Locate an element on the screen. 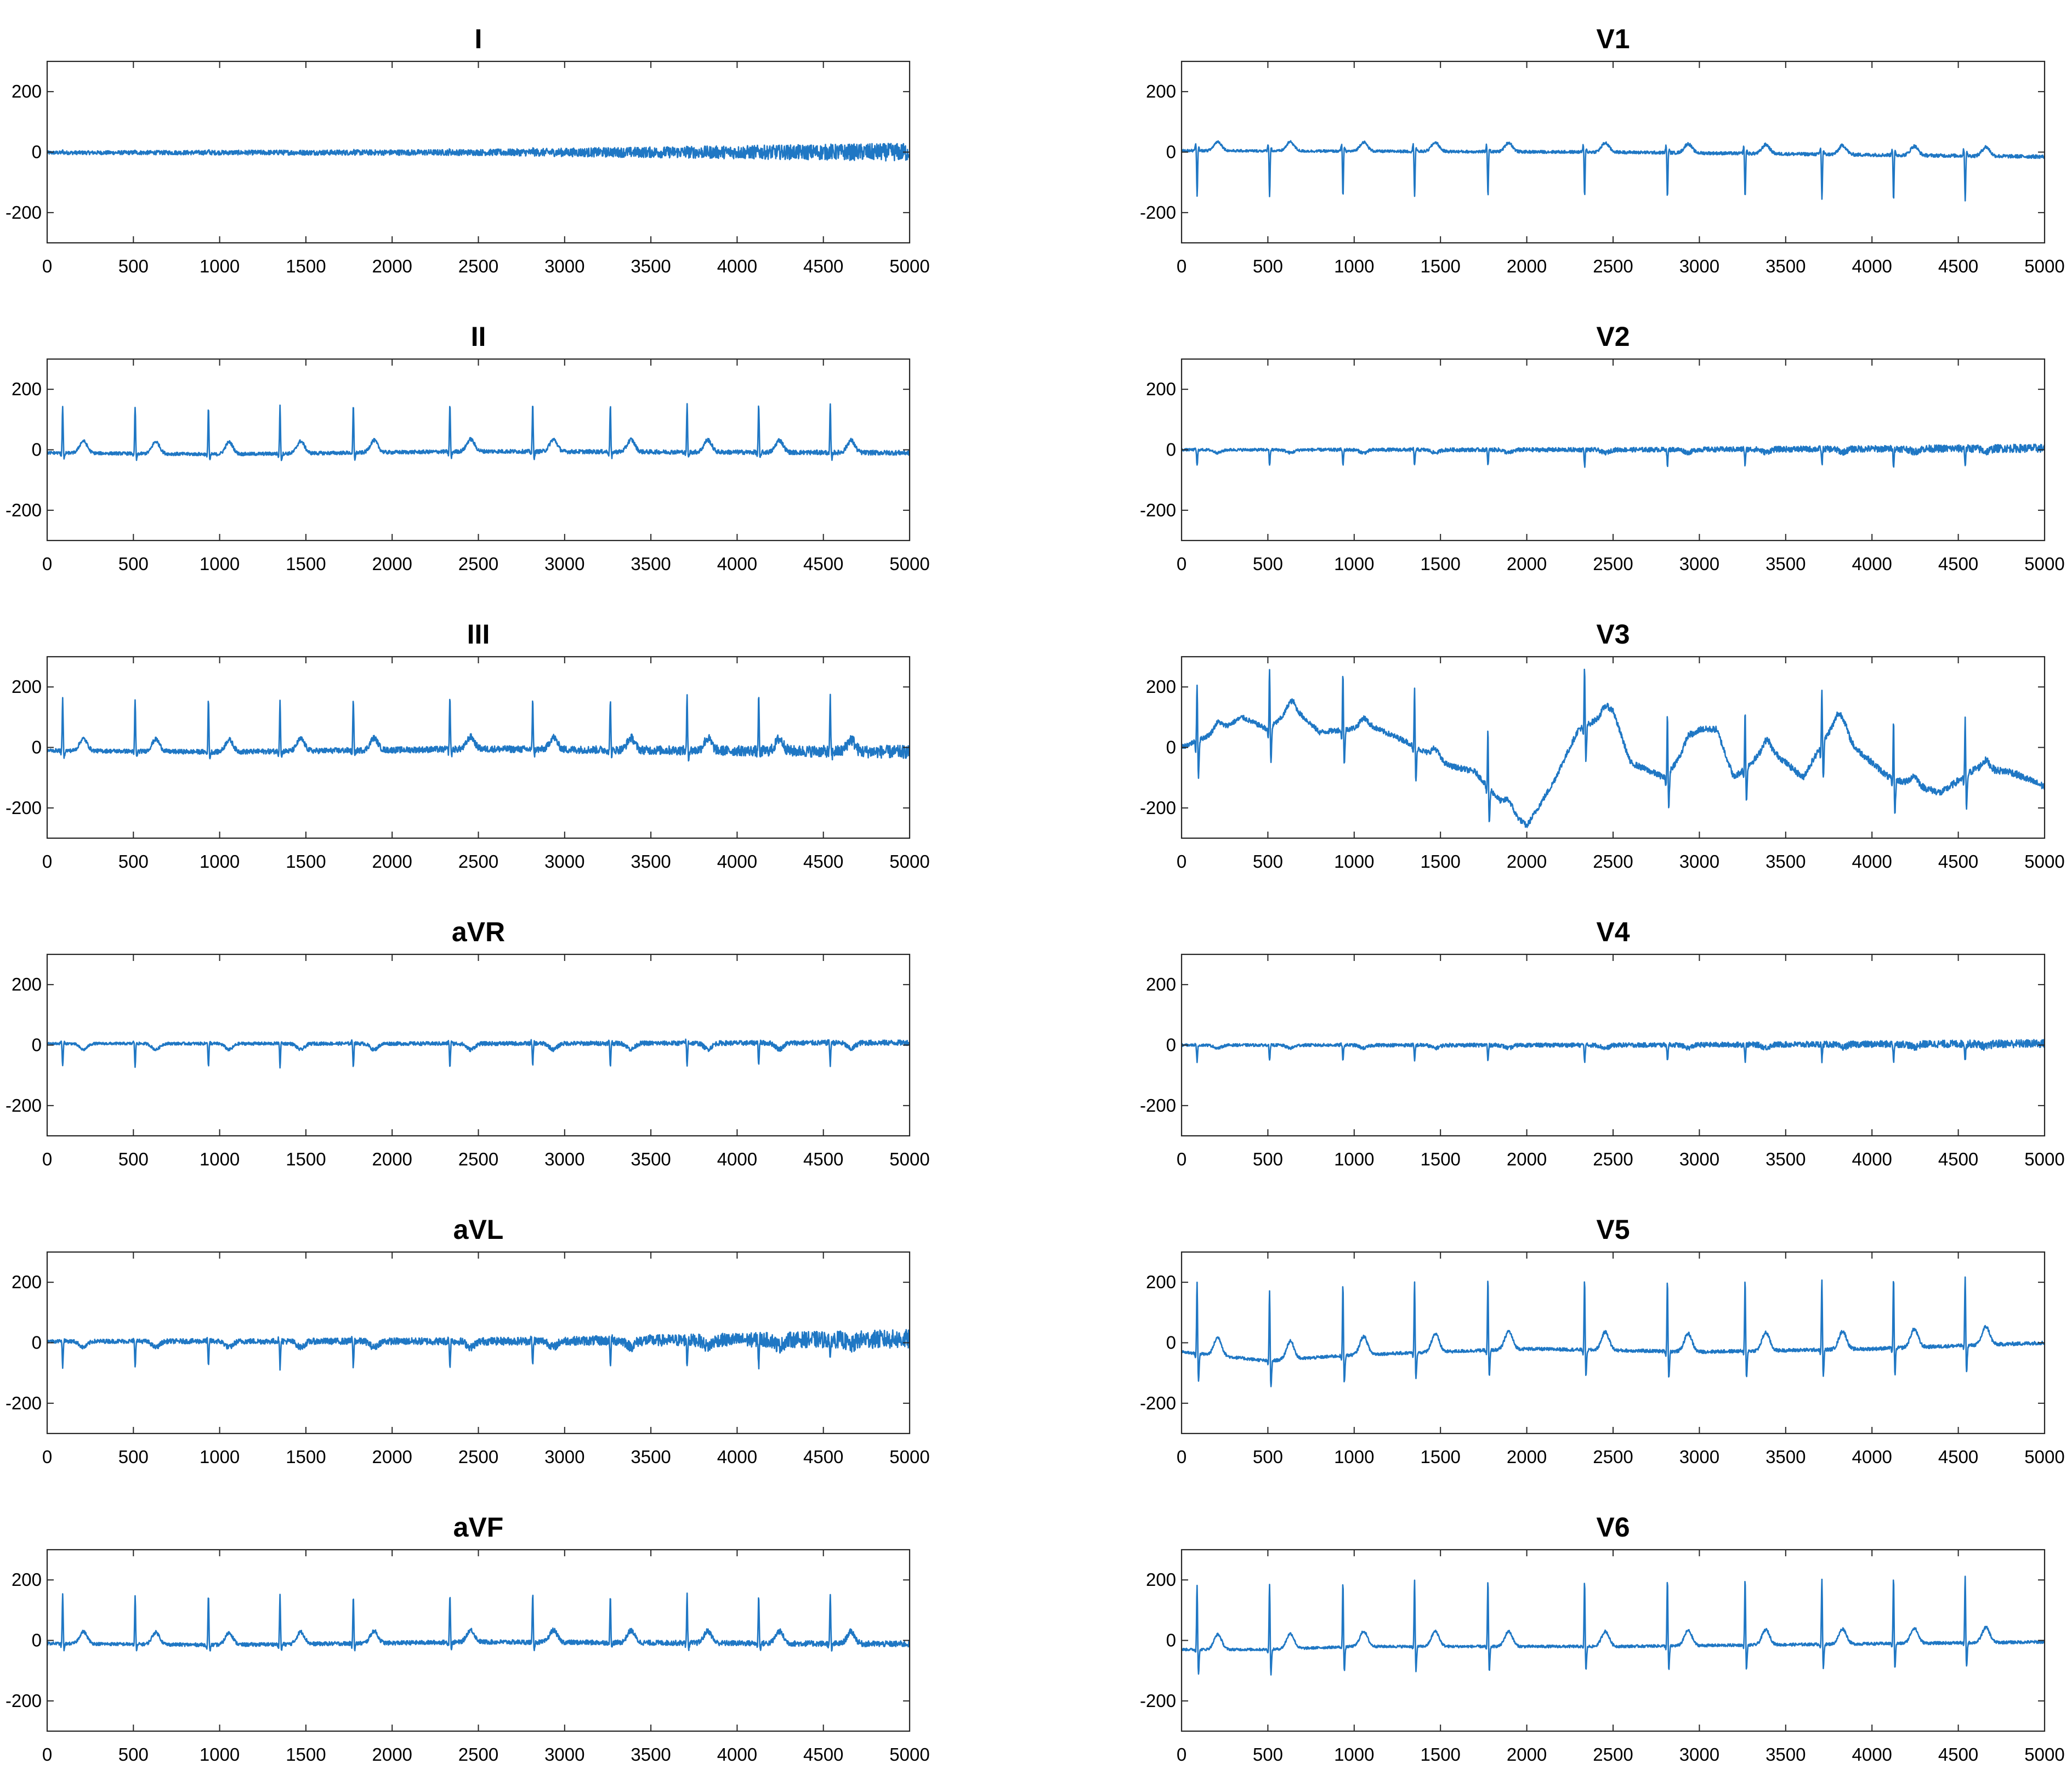 Image resolution: width=2072 pixels, height=1775 pixels. ecg-trace-ii is located at coordinates (478, 432).